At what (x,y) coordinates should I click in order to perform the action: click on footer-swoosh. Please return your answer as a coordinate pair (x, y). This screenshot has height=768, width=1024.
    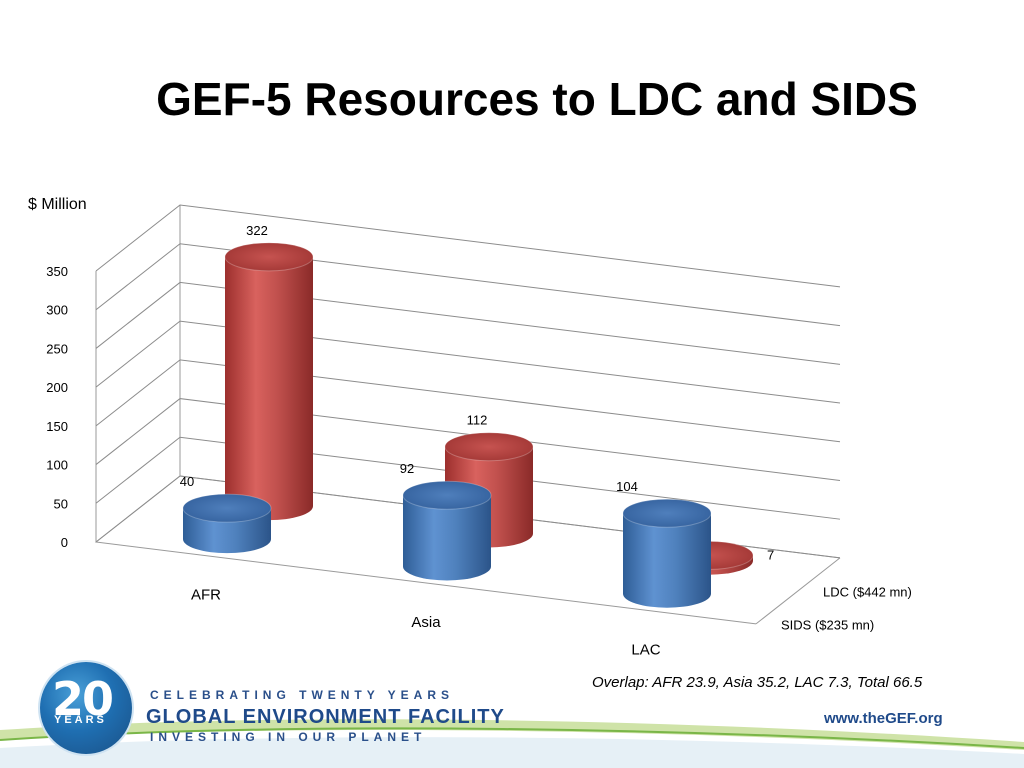
    Looking at the image, I should click on (512, 743).